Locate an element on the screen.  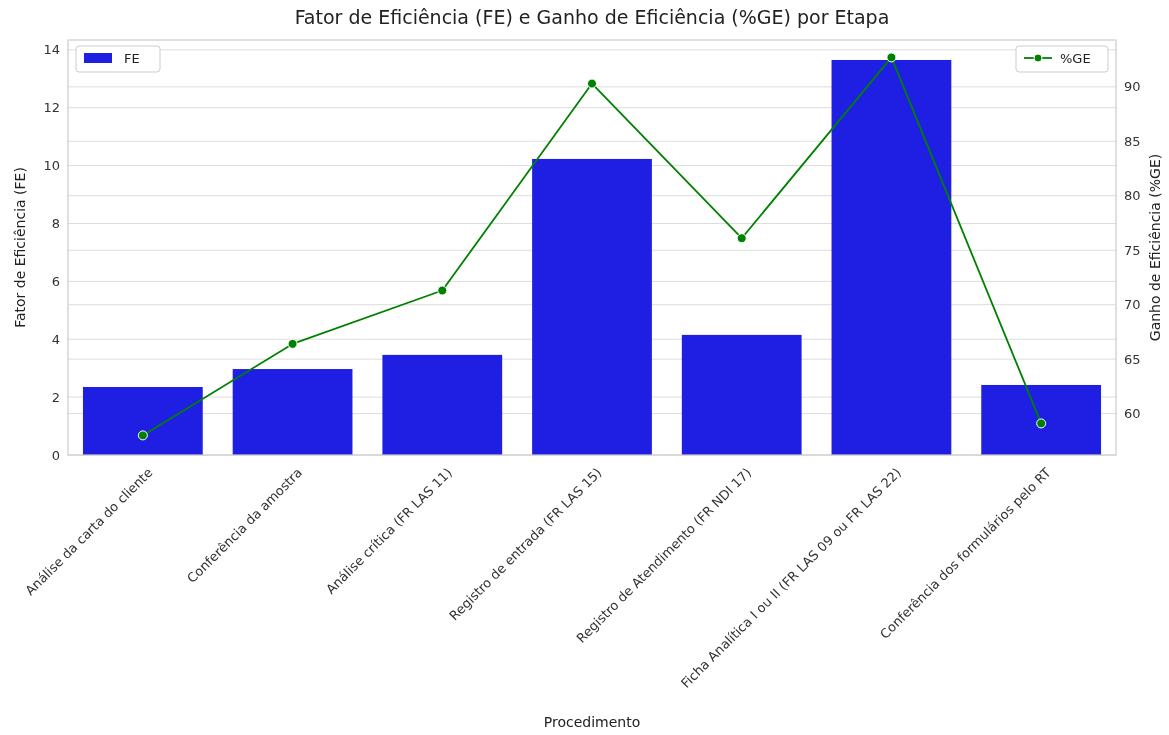
y2-tick-label: 65 is located at coordinates (1132, 359).